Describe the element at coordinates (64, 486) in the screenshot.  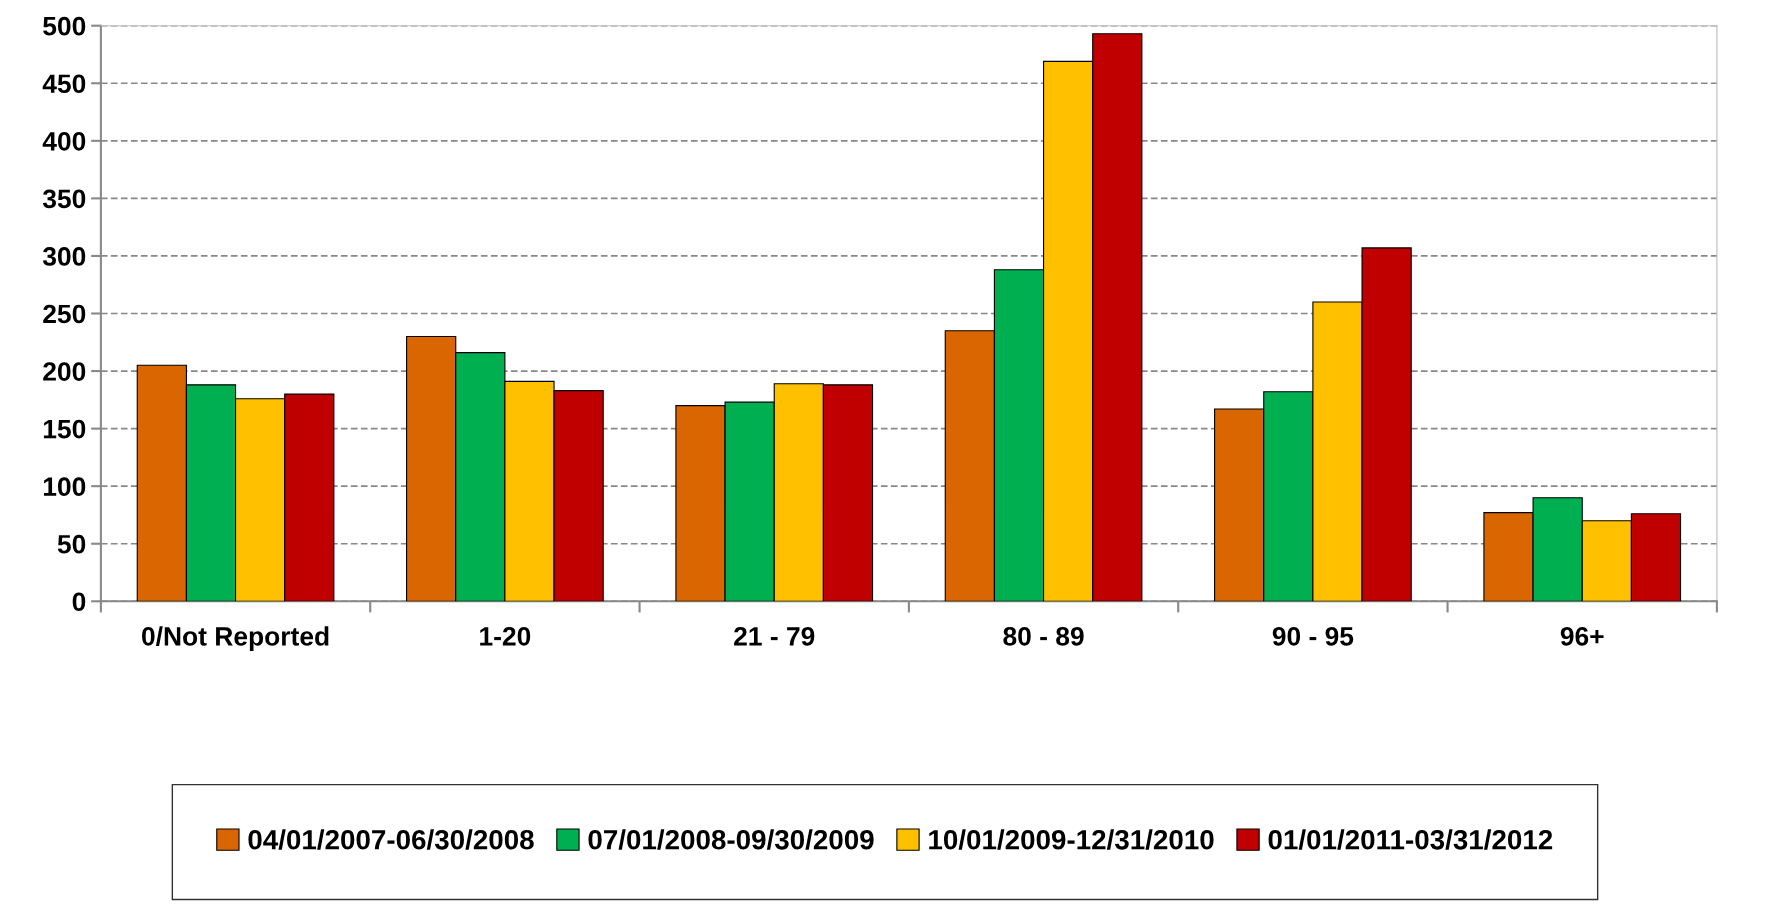
I see `y-tick-label: 100` at that location.